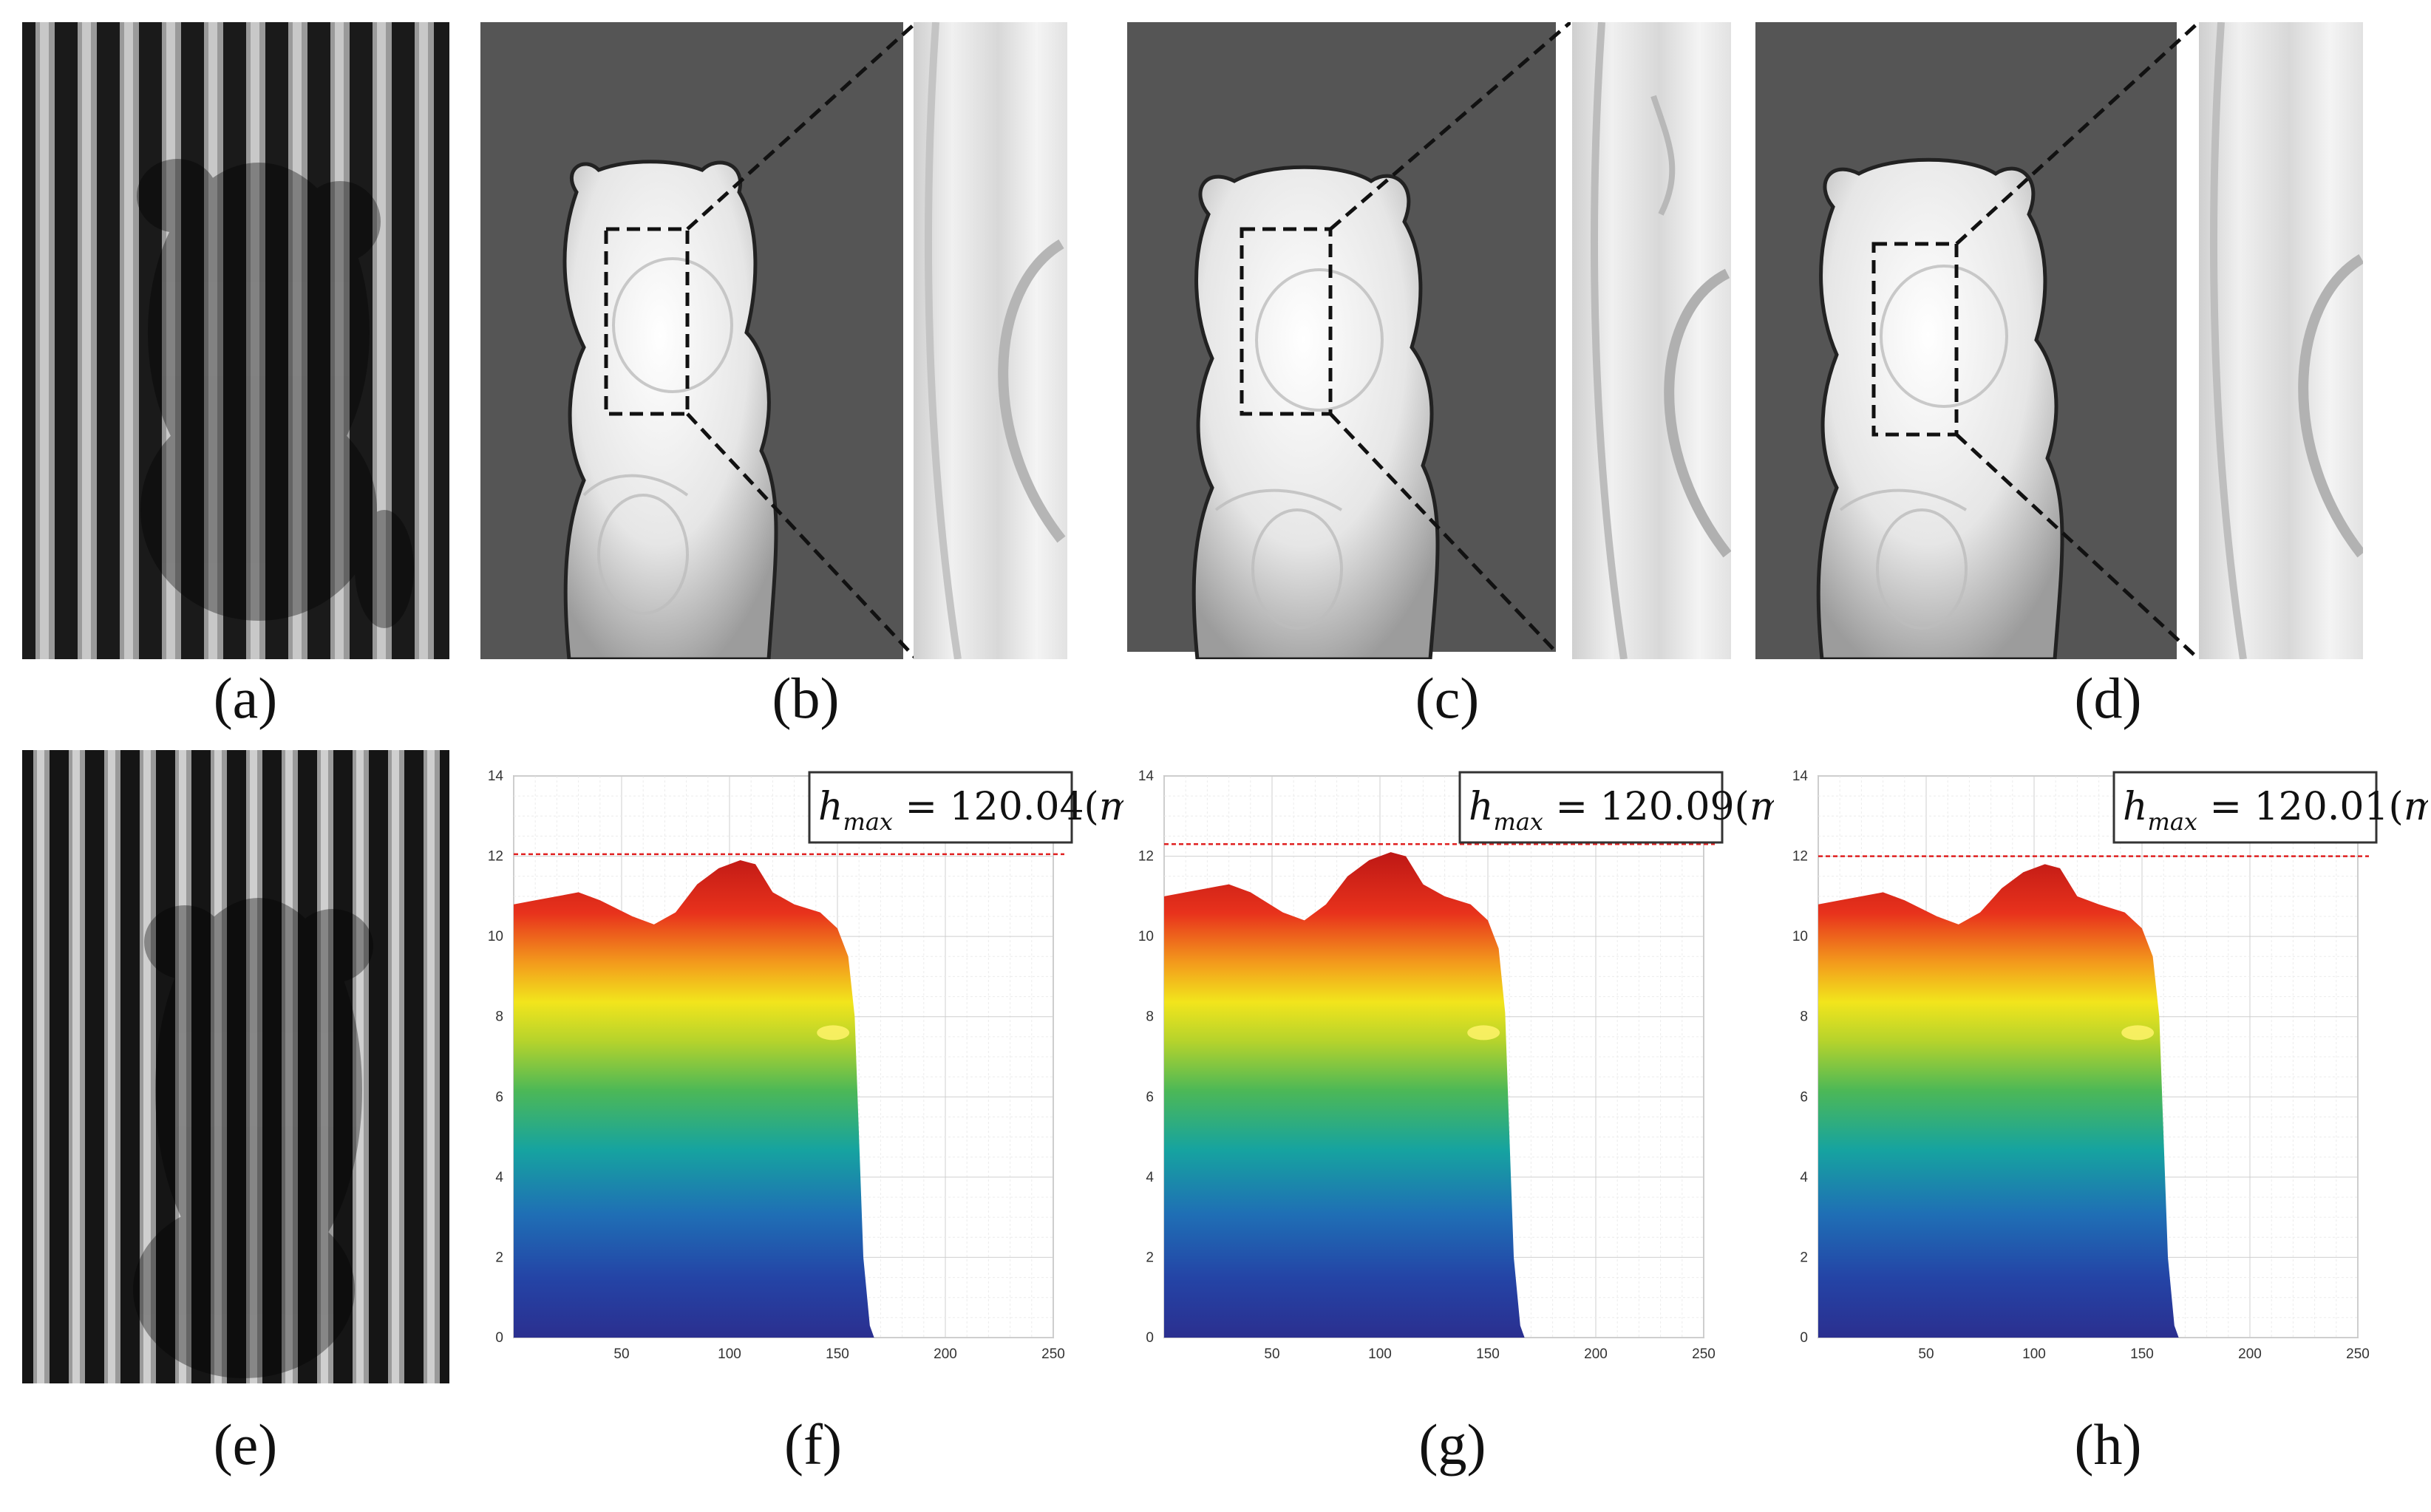 This screenshot has width=2431, height=1512. I want to click on zoom-box, so click(647, 321).